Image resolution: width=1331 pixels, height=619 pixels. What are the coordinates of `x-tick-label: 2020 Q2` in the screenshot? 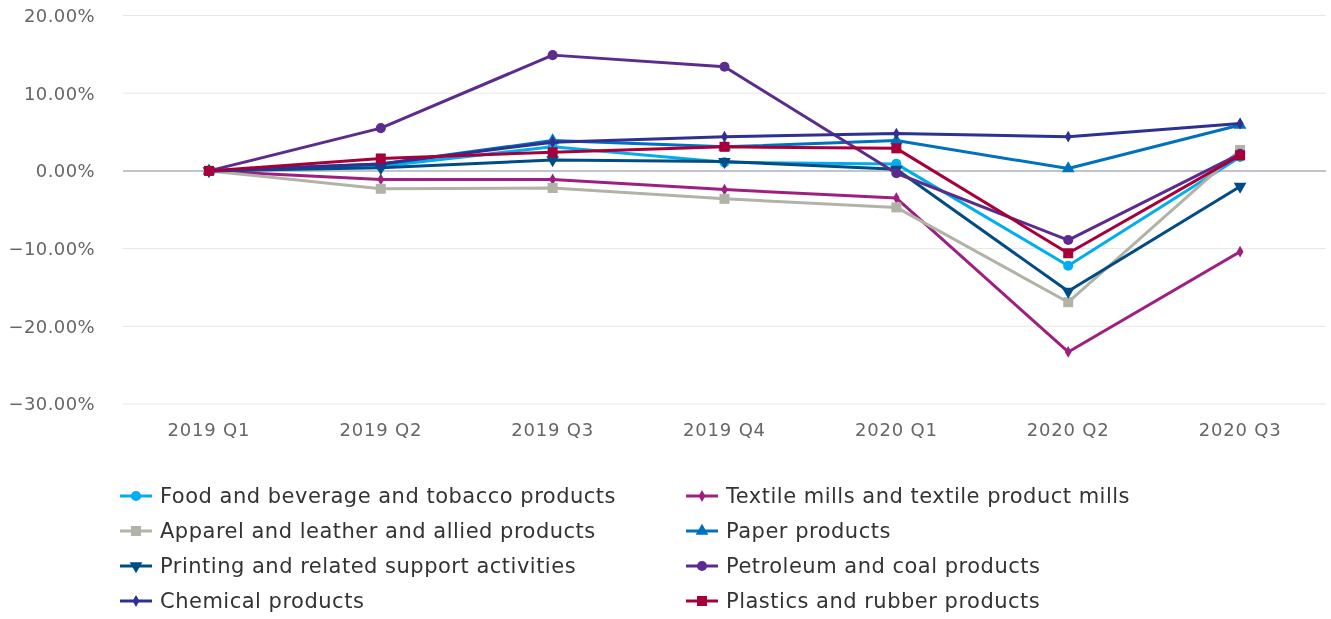 It's located at (1068, 429).